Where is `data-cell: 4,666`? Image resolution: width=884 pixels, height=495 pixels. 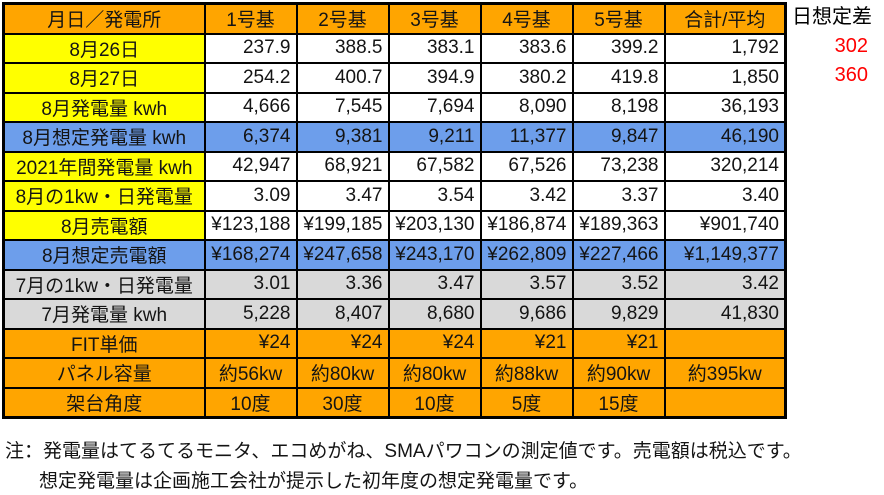
data-cell: 4,666 is located at coordinates (250, 107).